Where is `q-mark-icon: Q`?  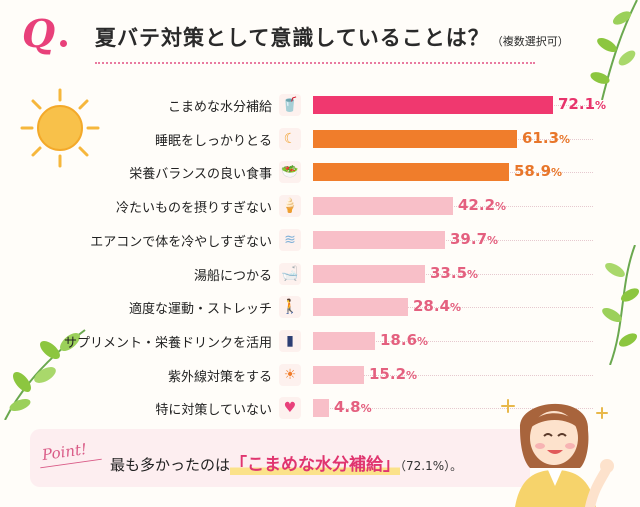
q-mark-icon: Q is located at coordinates (45, 34).